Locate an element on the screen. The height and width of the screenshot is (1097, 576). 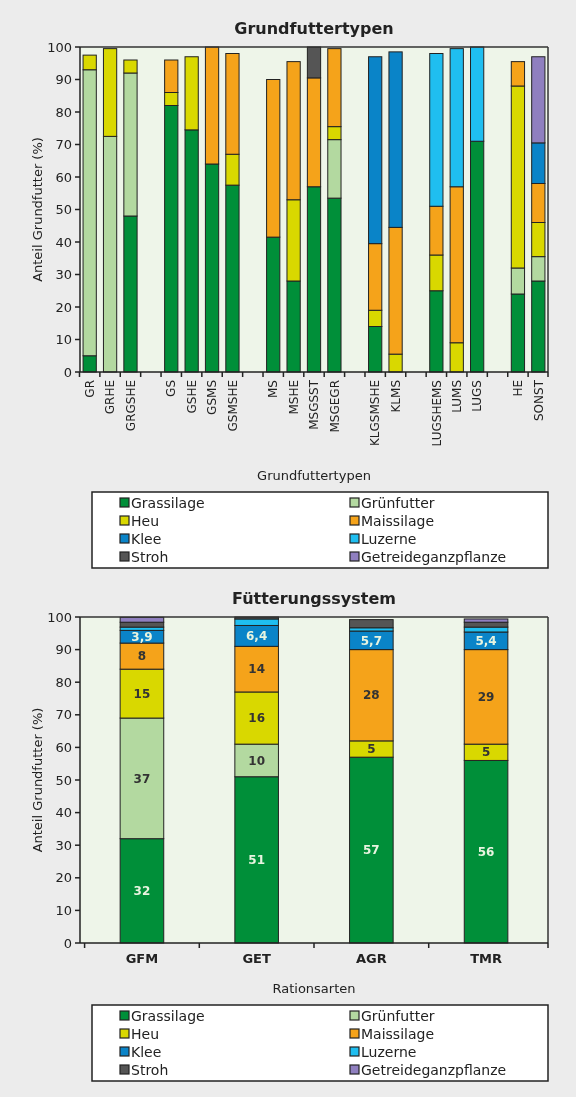
data-label: 57 is located at coordinates (371, 850).